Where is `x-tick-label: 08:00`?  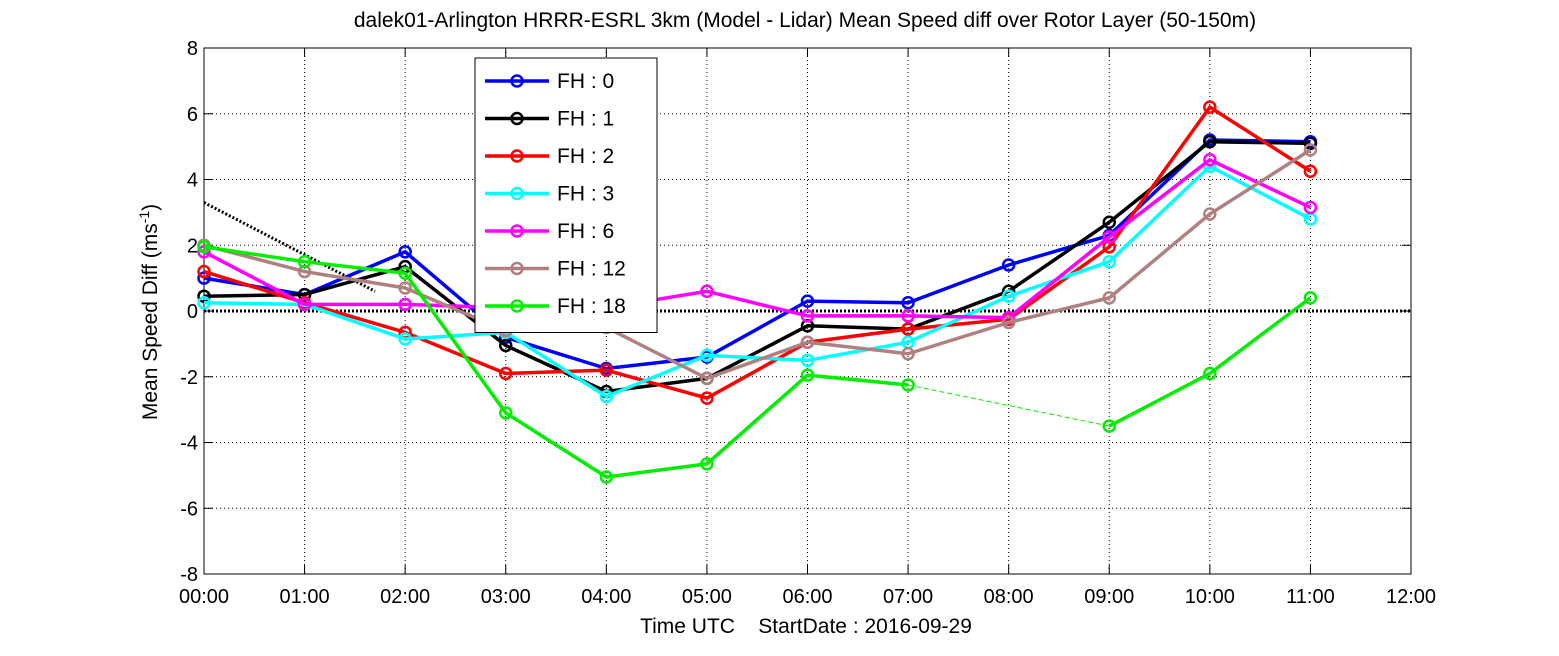 x-tick-label: 08:00 is located at coordinates (1009, 597).